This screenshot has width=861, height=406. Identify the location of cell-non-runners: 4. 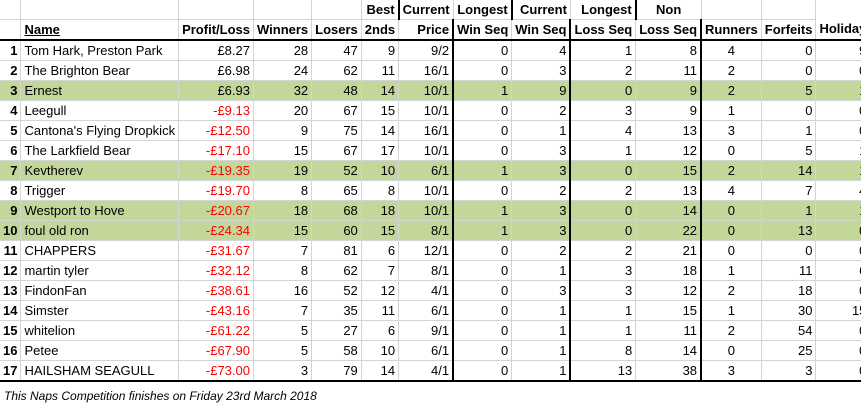
(731, 50).